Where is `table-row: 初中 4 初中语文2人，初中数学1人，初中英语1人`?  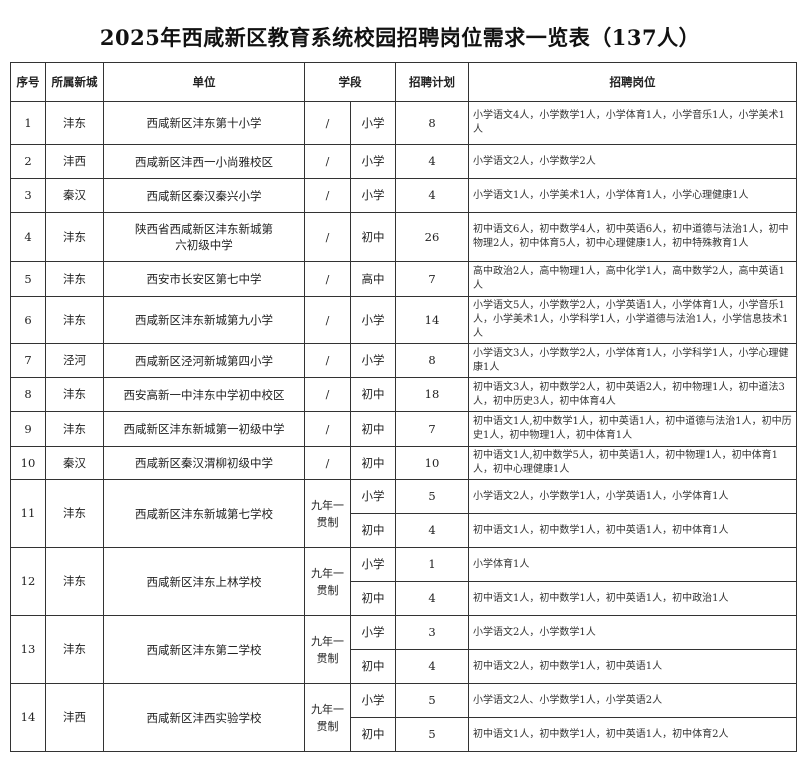 table-row: 初中 4 初中语文2人，初中数学1人，初中英语1人 is located at coordinates (404, 666).